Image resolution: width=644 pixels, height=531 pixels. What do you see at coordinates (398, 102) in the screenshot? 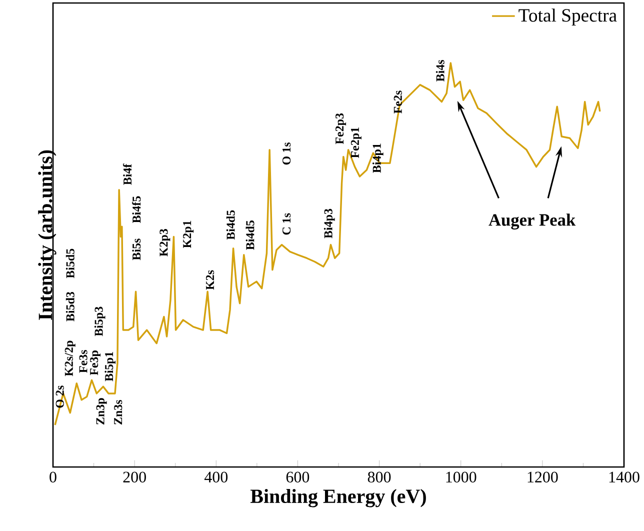
I see `annotation: Fe2s` at bounding box center [398, 102].